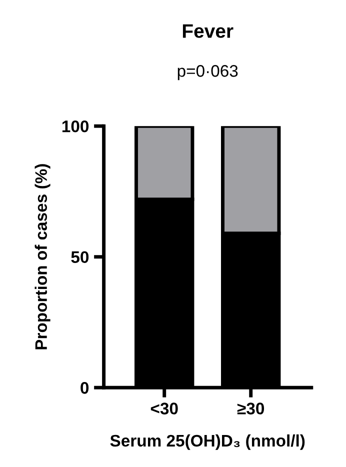 The width and height of the screenshot is (346, 467). What do you see at coordinates (250, 408) in the screenshot?
I see `x-tick-label: ≥30` at bounding box center [250, 408].